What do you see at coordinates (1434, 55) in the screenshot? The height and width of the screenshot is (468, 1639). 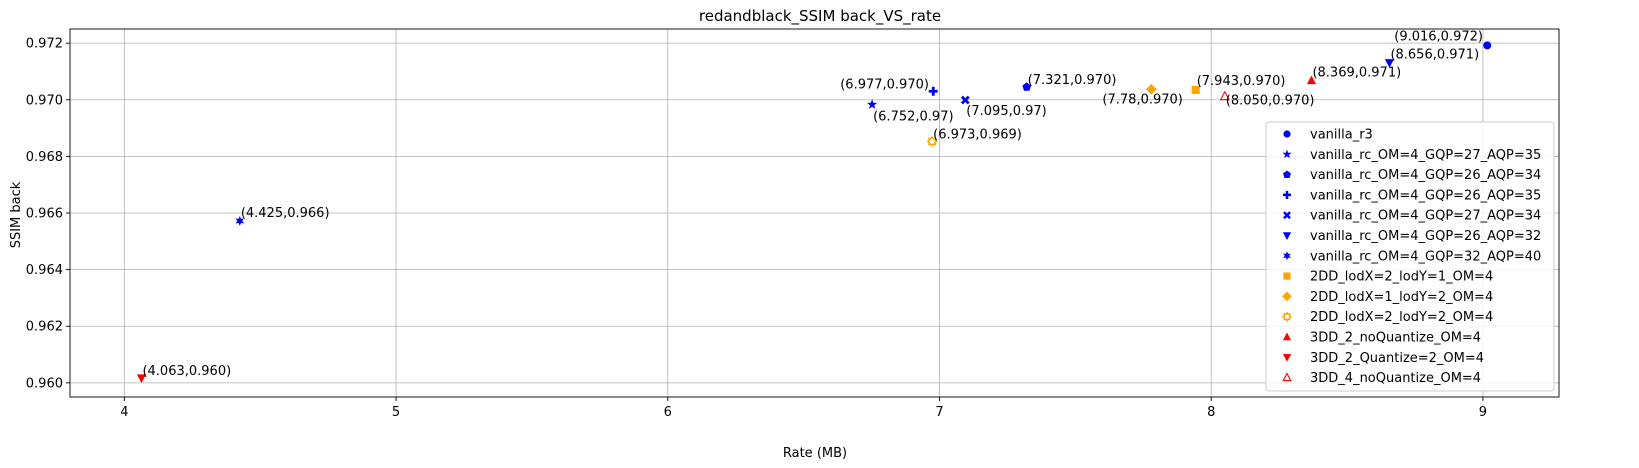 I see `data-label: (8.656,0.971)` at bounding box center [1434, 55].